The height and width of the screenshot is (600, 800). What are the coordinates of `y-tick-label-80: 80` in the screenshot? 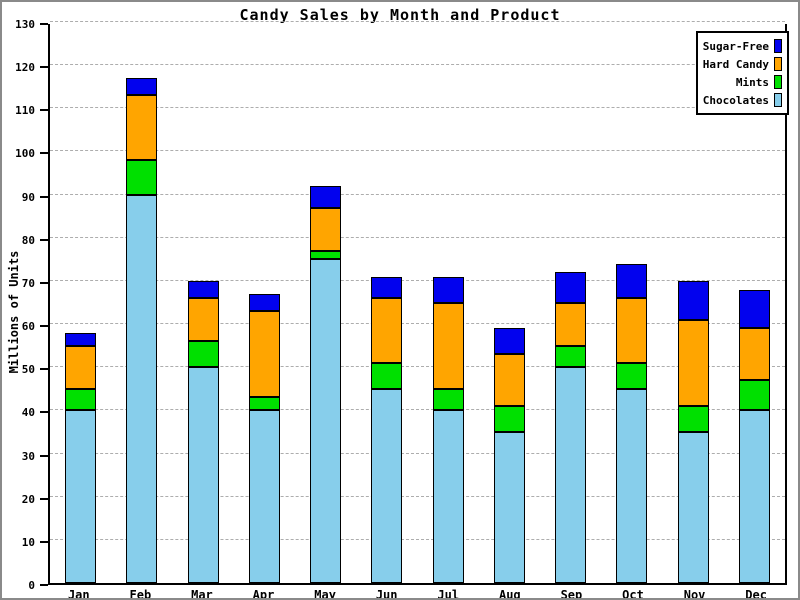 It's located at (28, 240).